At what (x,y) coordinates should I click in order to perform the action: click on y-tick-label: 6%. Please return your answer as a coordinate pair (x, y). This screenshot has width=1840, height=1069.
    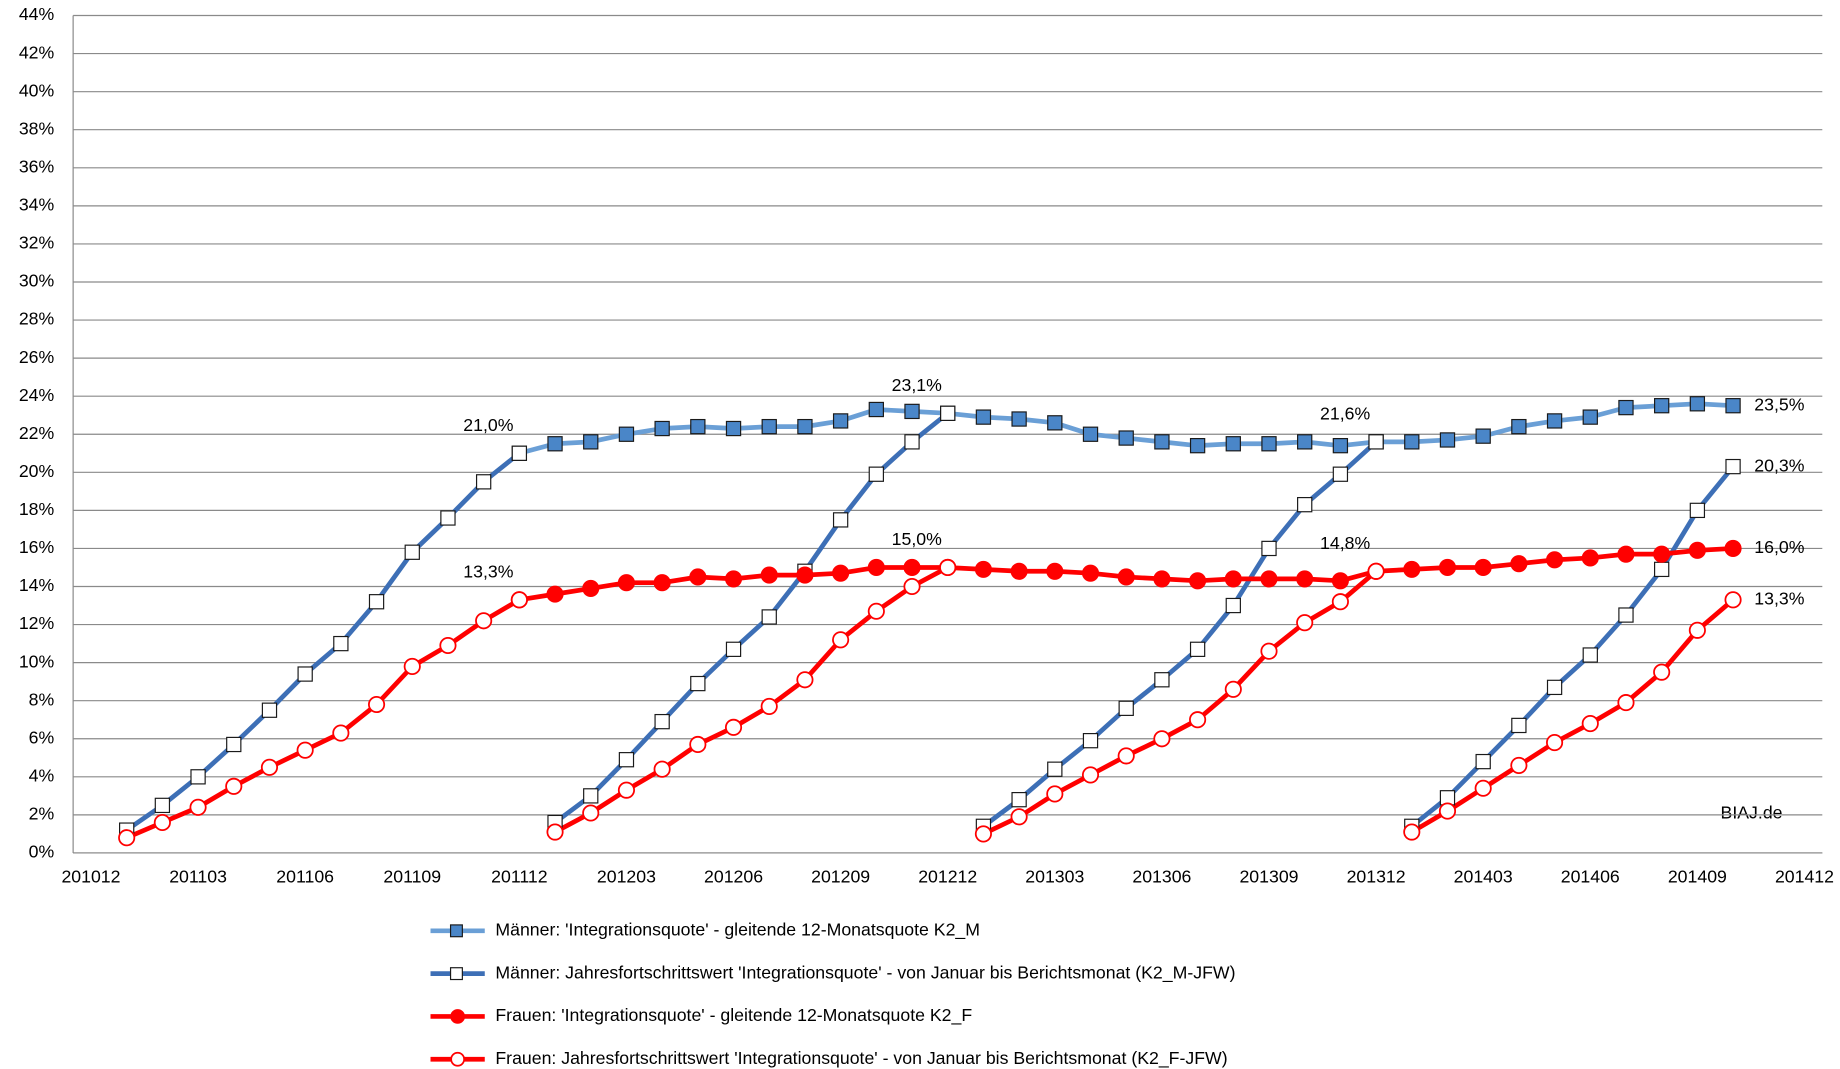
    Looking at the image, I should click on (42, 737).